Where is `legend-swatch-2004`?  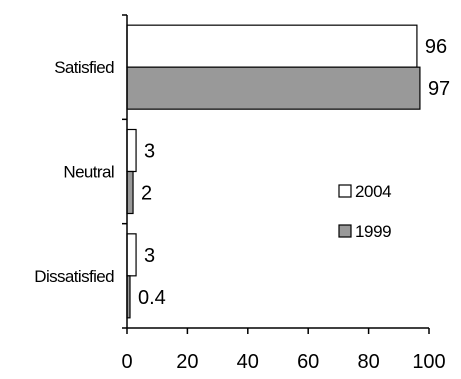
legend-swatch-2004 is located at coordinates (345, 191).